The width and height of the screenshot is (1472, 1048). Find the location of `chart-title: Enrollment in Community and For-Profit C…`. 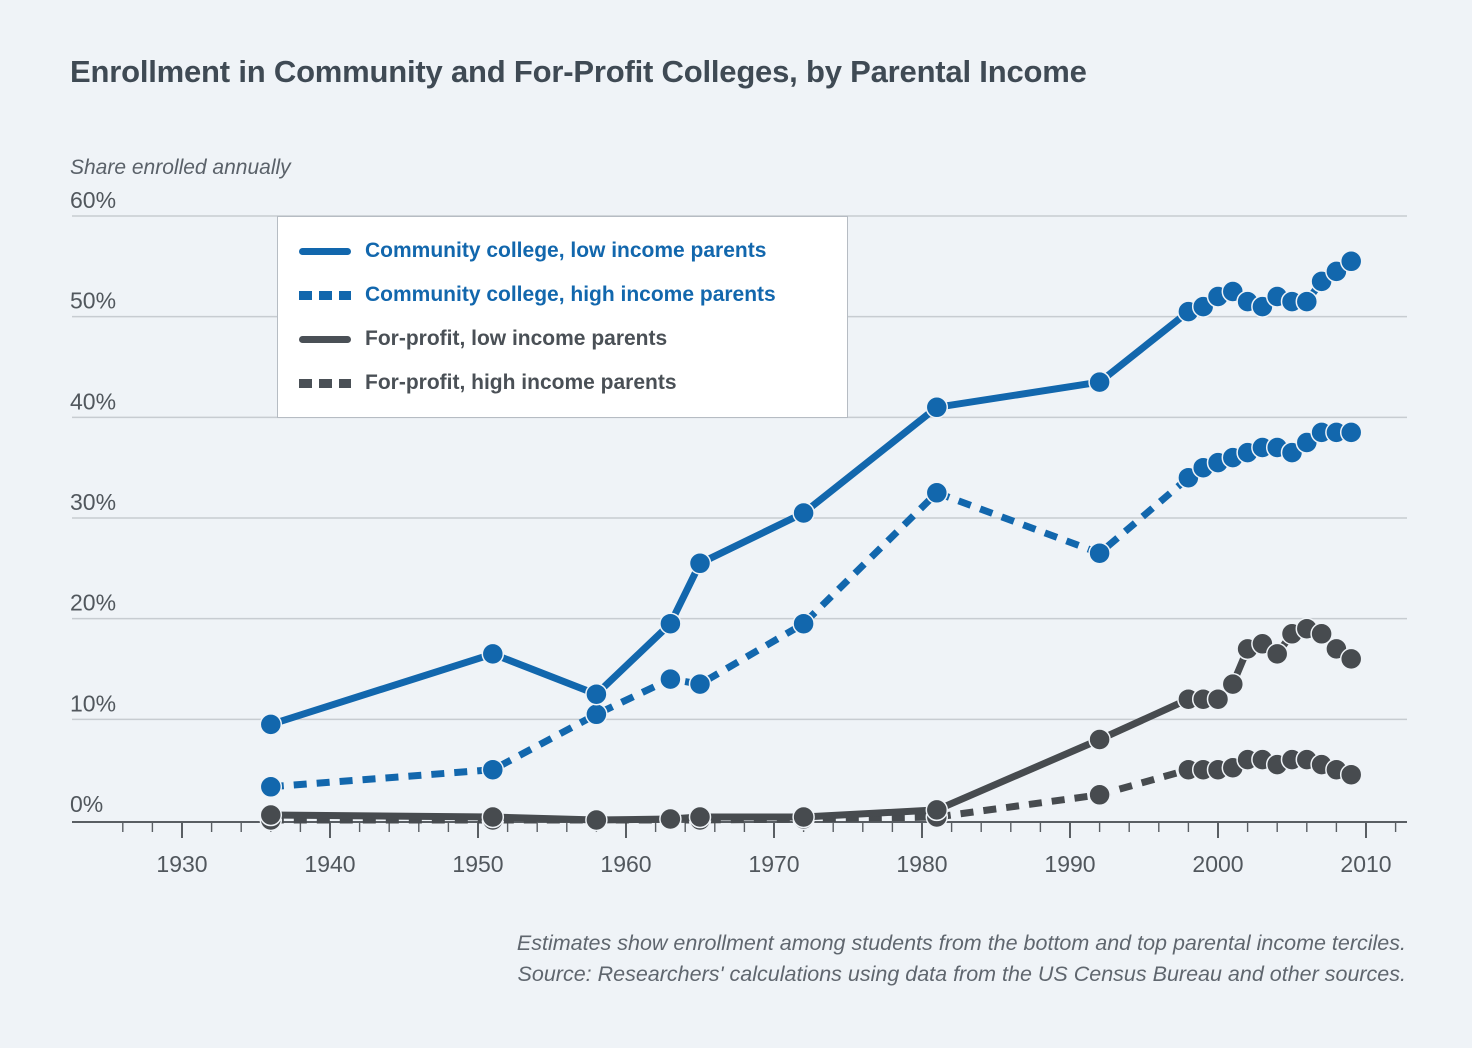

chart-title: Enrollment in Community and For-Profit C… is located at coordinates (578, 71).